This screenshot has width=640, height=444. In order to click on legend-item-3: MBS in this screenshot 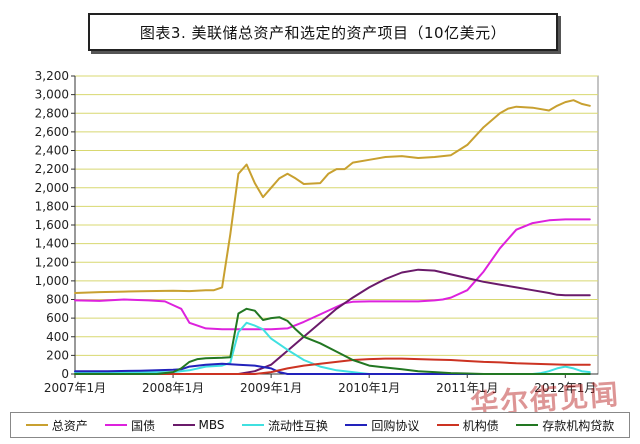, I will do `click(198, 425)`.